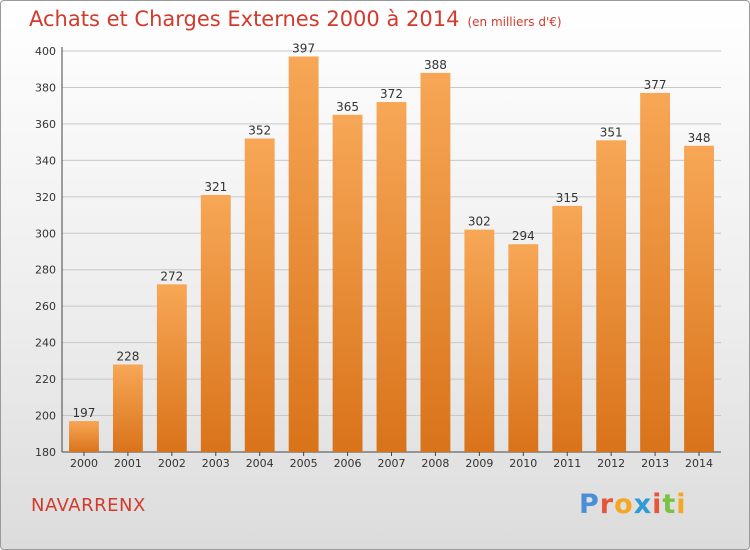 This screenshot has width=750, height=550. Describe the element at coordinates (479, 463) in the screenshot. I see `x-tick-label: 2009` at that location.